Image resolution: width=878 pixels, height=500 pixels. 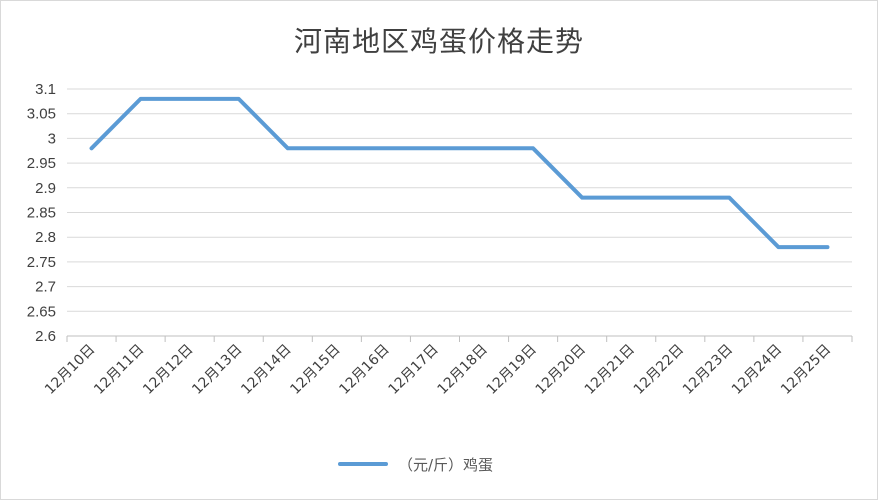 I want to click on x-tick-label: 12月15日, so click(x=315, y=370).